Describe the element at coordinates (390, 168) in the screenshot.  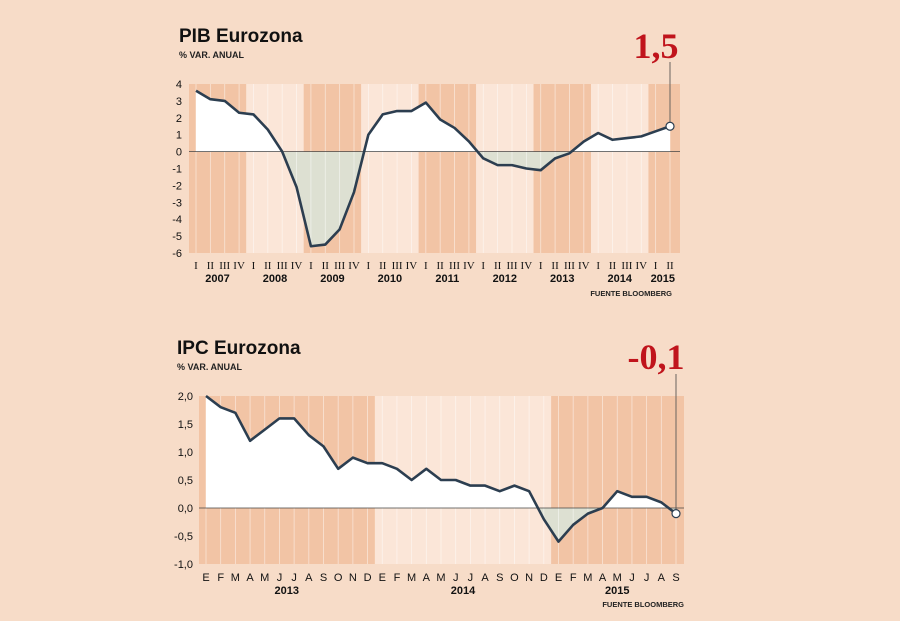
I see `pib-band-2010` at that location.